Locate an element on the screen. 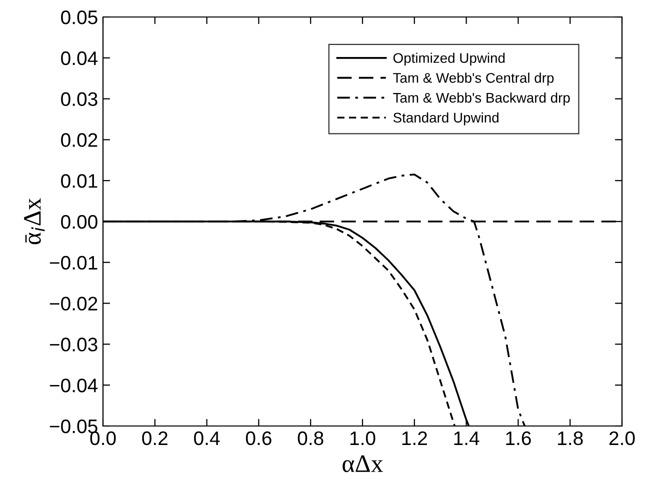  x-tick-label: 1.4 is located at coordinates (467, 438).